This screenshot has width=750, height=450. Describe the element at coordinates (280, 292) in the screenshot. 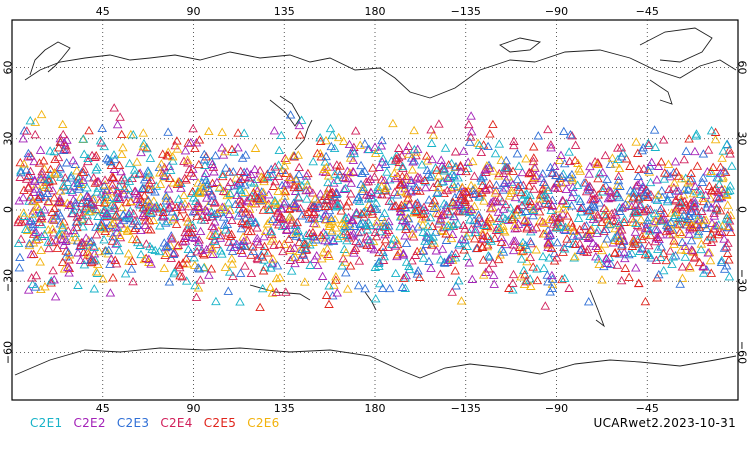

I see `coastline-australia-south` at that location.